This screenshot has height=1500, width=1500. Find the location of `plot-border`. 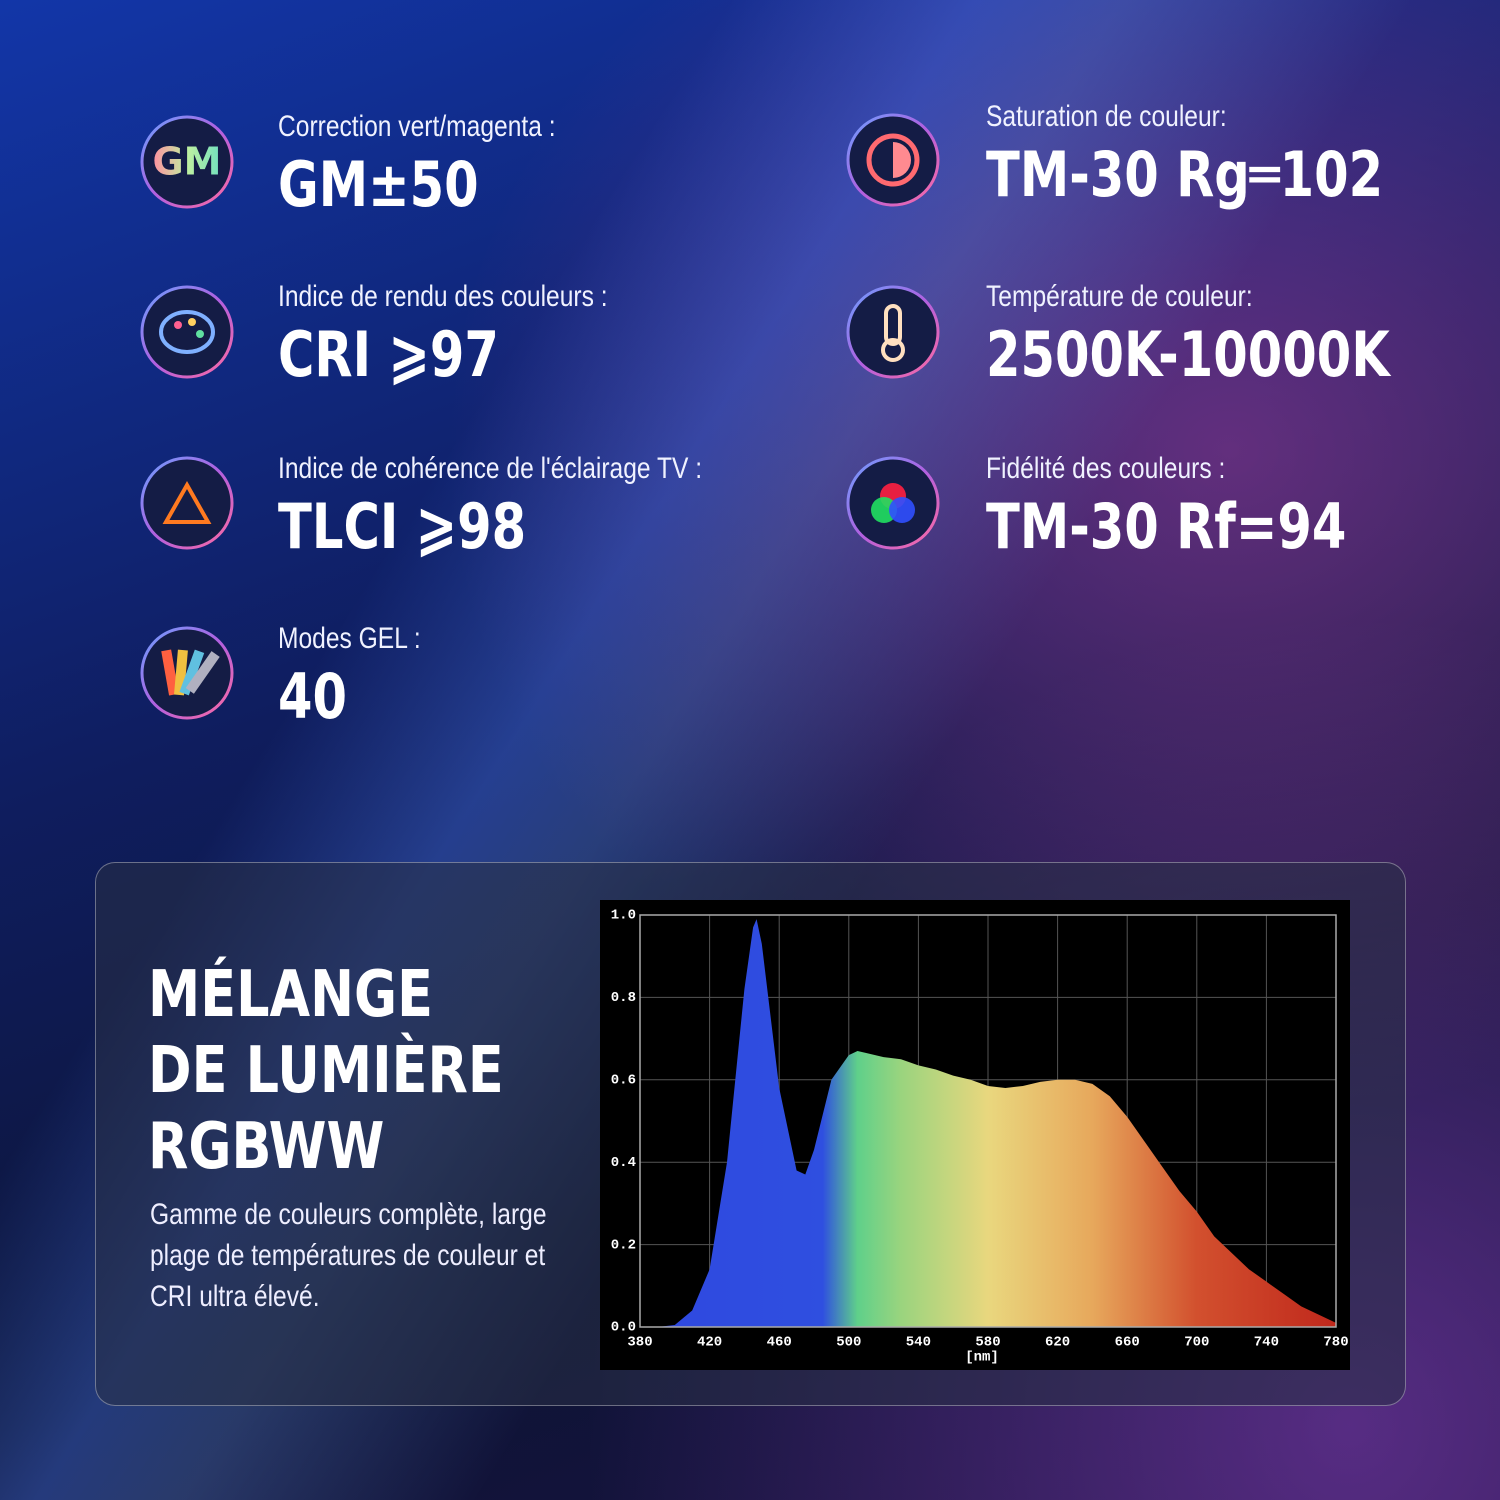

plot-border is located at coordinates (988, 1121).